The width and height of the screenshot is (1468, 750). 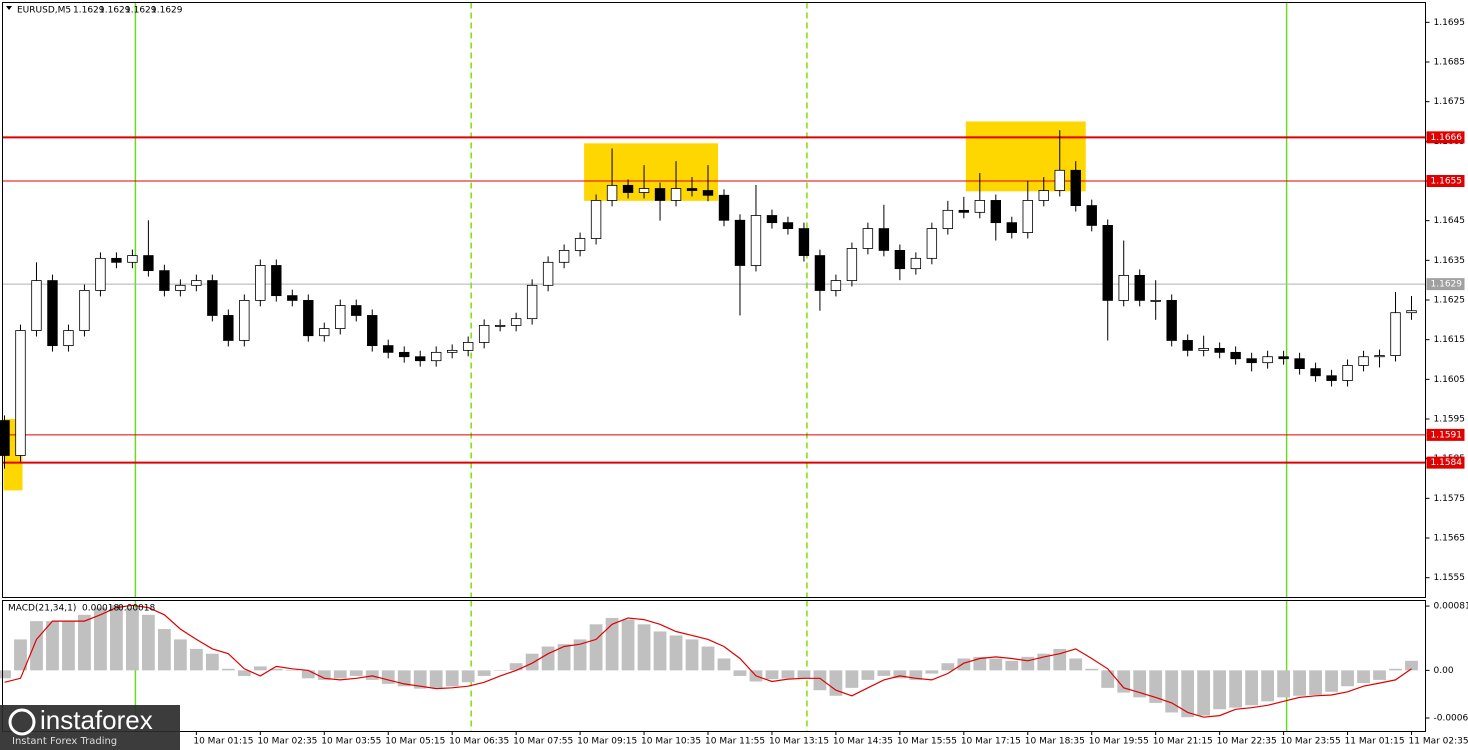 What do you see at coordinates (1450, 301) in the screenshot?
I see `y-tick-label: 1.1625` at bounding box center [1450, 301].